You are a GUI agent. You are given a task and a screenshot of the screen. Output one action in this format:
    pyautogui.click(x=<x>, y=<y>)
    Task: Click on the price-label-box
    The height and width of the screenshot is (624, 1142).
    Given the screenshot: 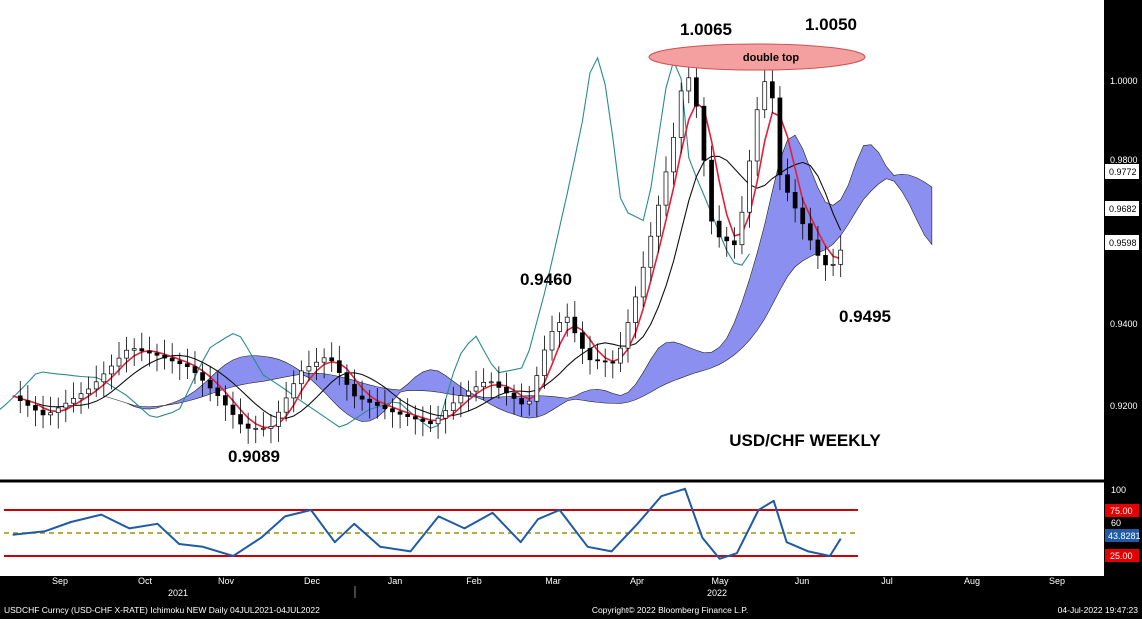 What is the action you would take?
    pyautogui.click(x=1122, y=171)
    